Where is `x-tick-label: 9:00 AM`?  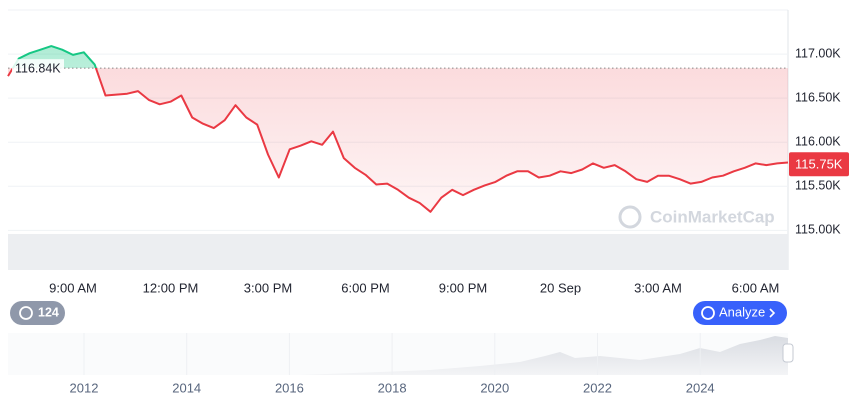 x-tick-label: 9:00 AM is located at coordinates (73, 287).